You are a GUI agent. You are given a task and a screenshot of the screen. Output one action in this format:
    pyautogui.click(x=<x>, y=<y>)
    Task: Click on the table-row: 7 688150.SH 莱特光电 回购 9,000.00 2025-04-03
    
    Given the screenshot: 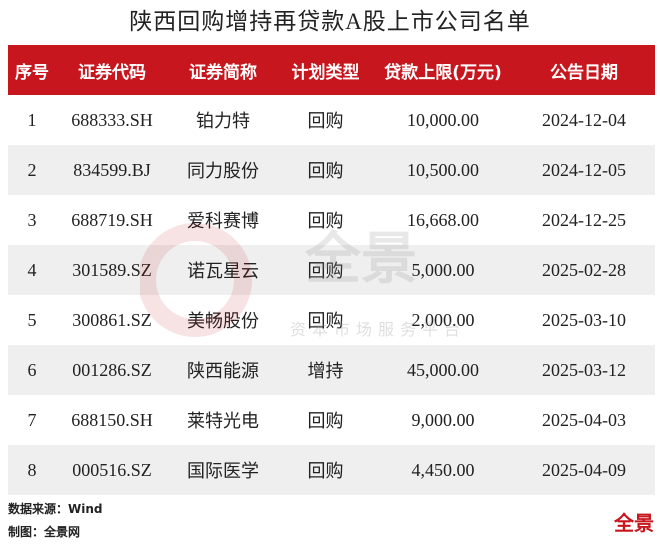 What is the action you would take?
    pyautogui.click(x=331, y=420)
    